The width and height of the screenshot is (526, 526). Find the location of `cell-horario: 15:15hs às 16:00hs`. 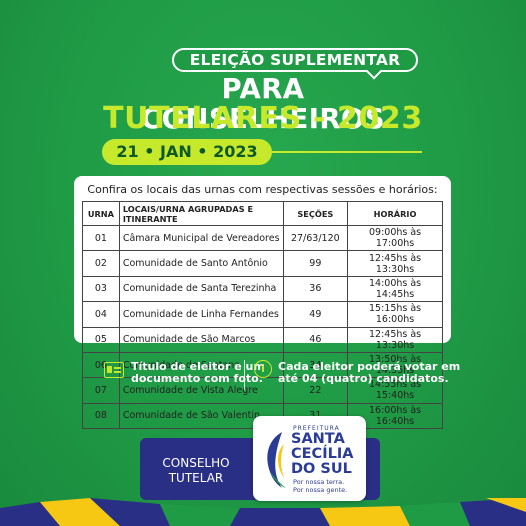

cell-horario: 15:15hs às 16:00hs is located at coordinates (395, 314).